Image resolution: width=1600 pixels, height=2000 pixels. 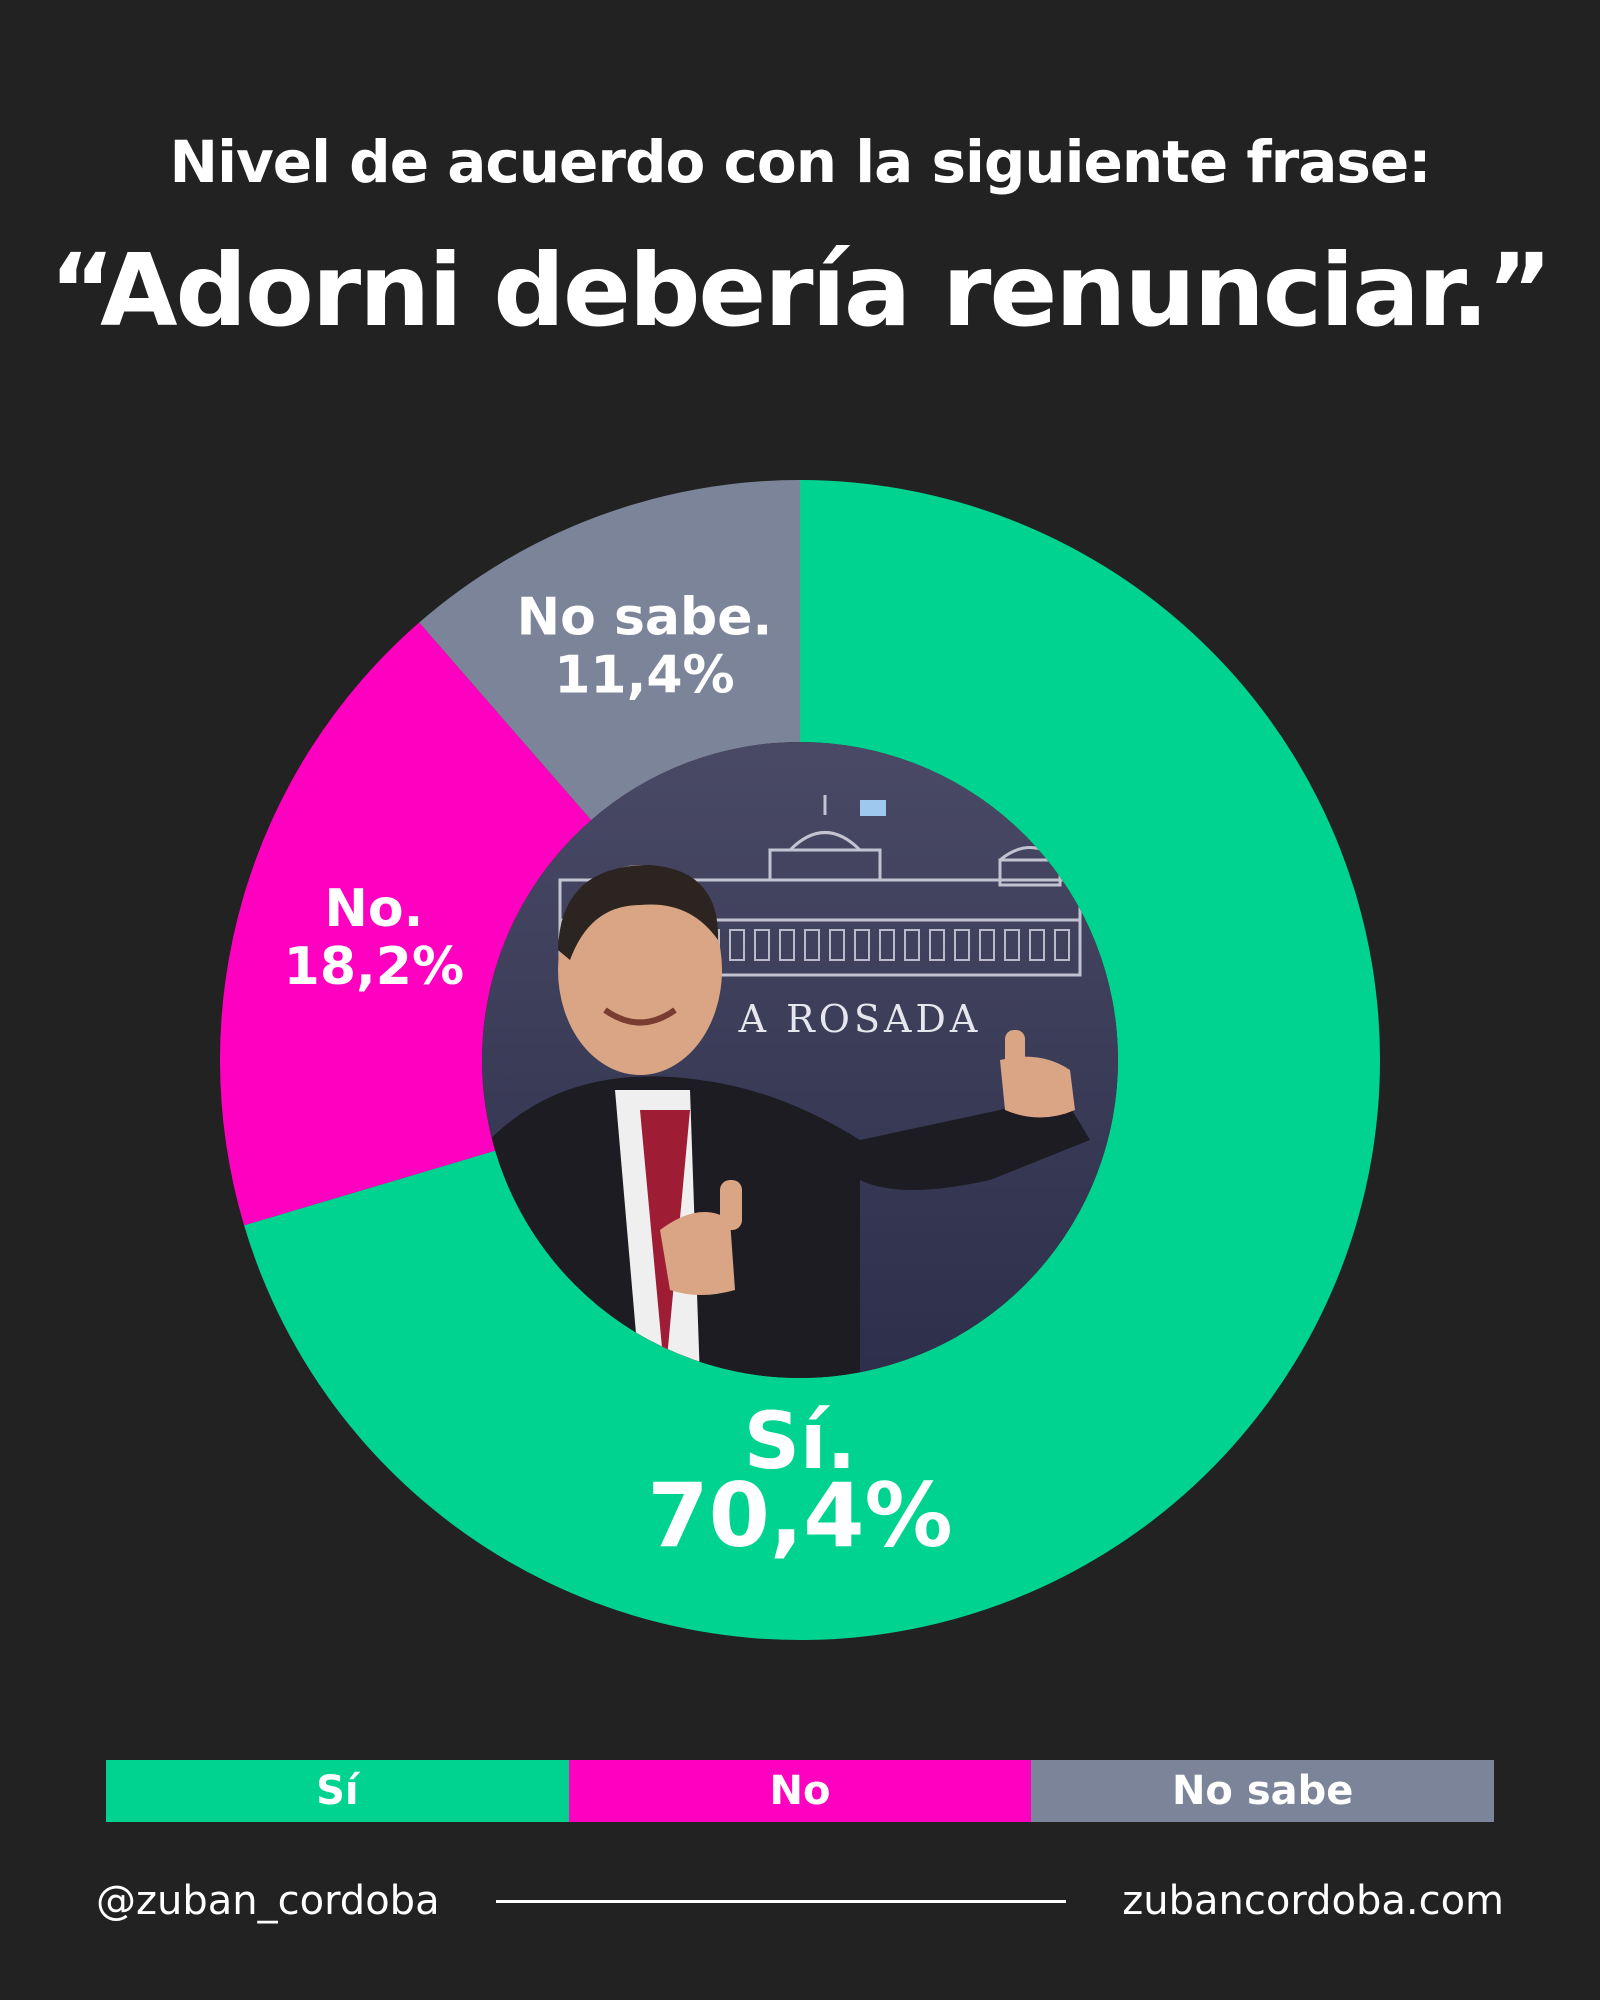 I want to click on chart-subtitle: Nivel de acuerdo con la siguiente frase:, so click(x=800, y=162).